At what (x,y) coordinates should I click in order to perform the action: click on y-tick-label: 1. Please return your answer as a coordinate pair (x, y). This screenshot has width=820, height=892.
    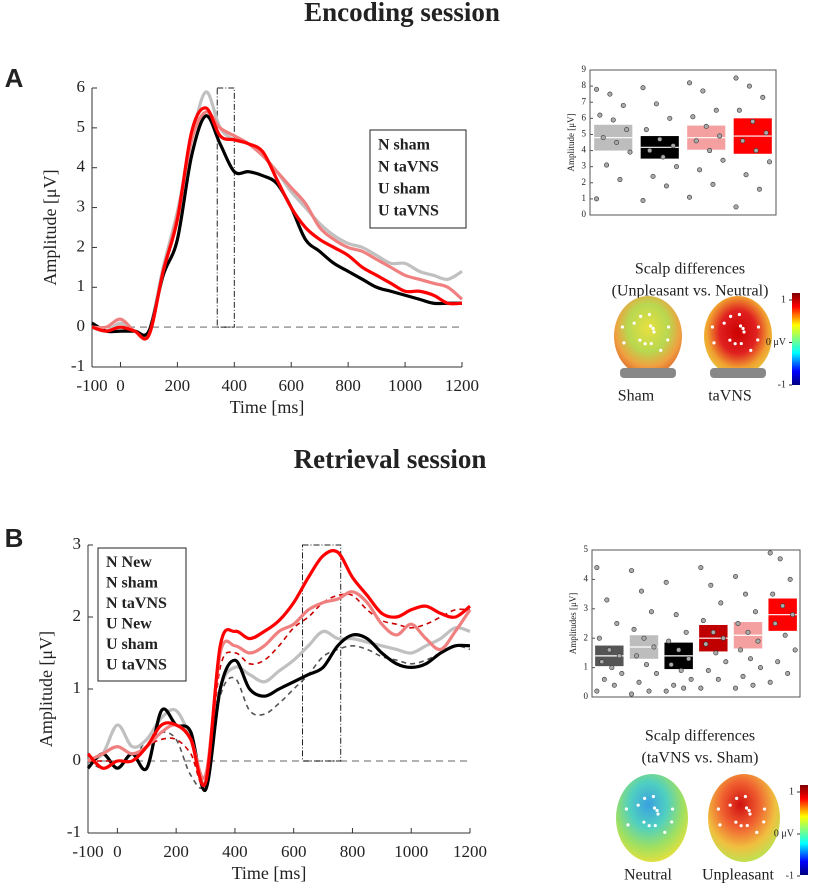
    Looking at the image, I should click on (77, 687).